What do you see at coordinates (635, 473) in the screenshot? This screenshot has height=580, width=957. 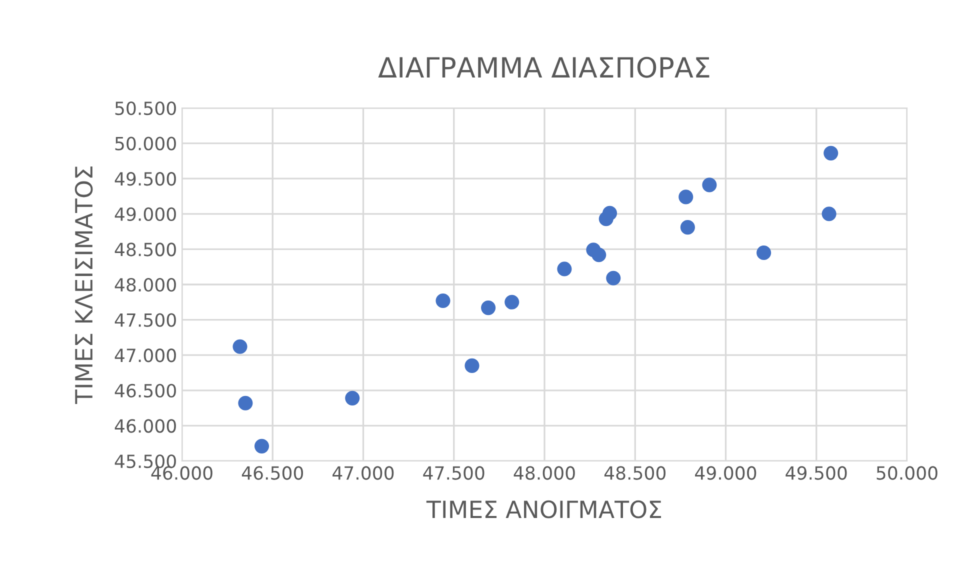 I see `x-tick-label: 48.500` at bounding box center [635, 473].